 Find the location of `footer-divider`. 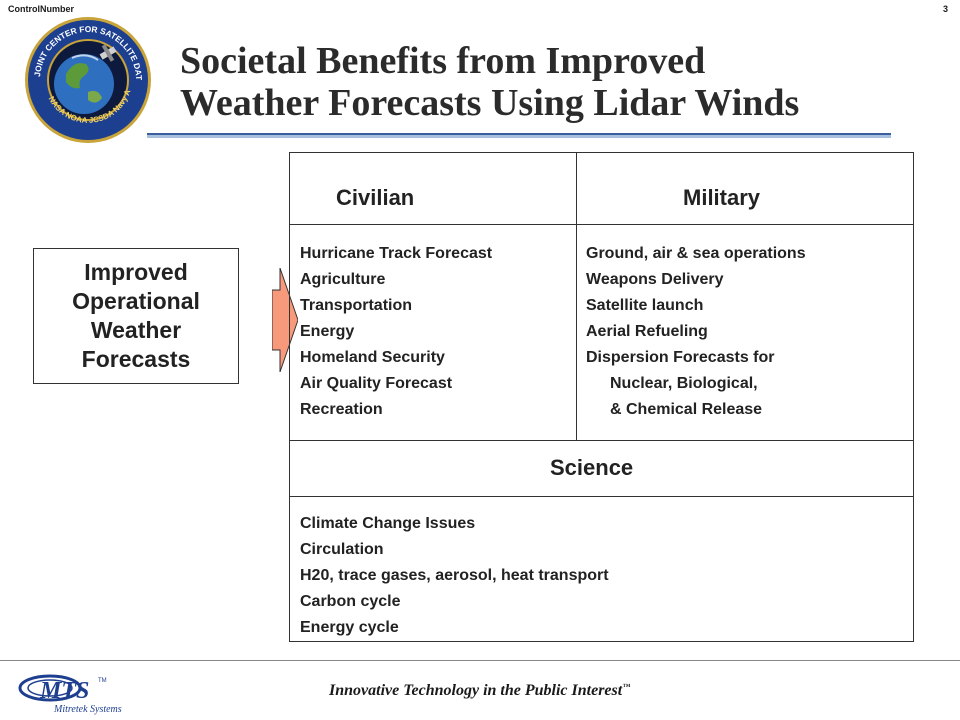

footer-divider is located at coordinates (480, 660).